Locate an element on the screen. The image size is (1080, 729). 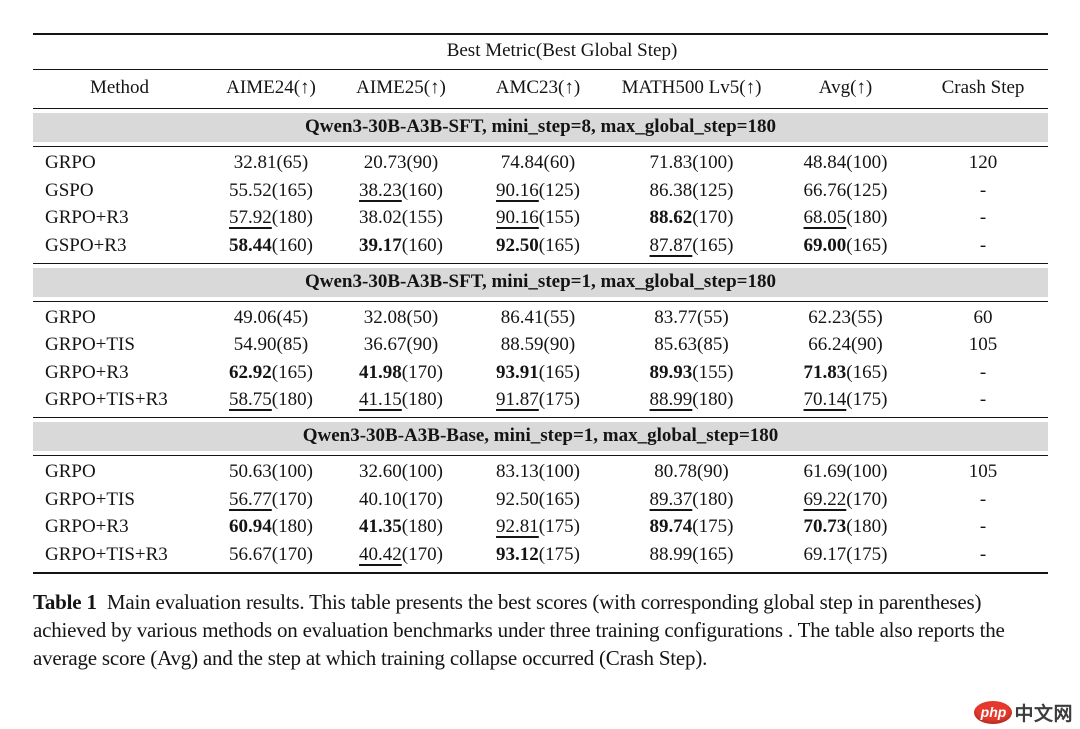
metric-value: 32.81 is located at coordinates (255, 162).